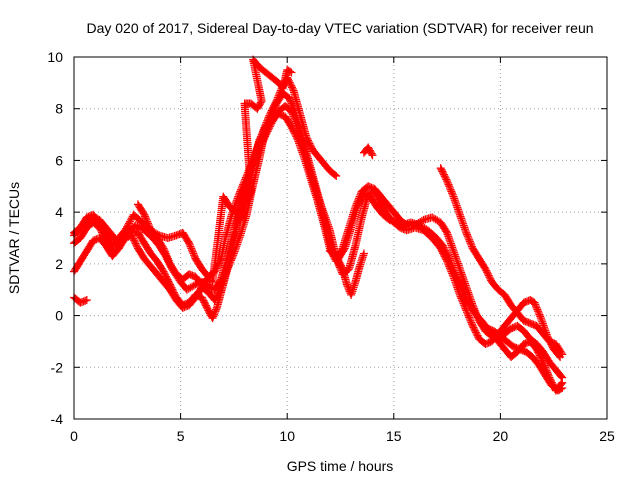  What do you see at coordinates (342, 436) in the screenshot?
I see `x-tick-labels: 0 5 10 15 20 25` at bounding box center [342, 436].